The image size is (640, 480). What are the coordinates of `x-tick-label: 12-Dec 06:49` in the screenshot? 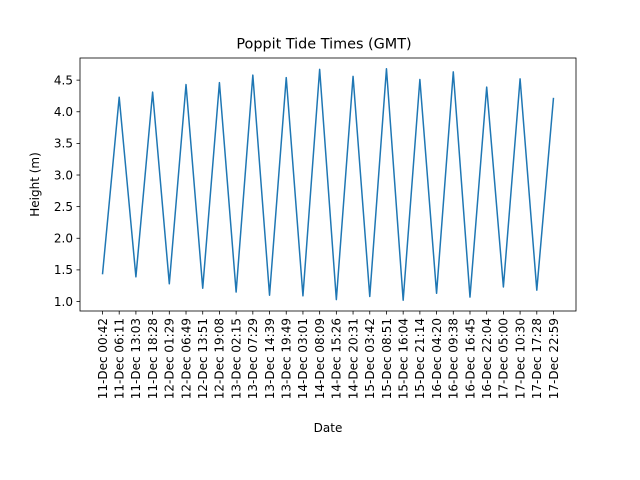 It's located at (186, 358).